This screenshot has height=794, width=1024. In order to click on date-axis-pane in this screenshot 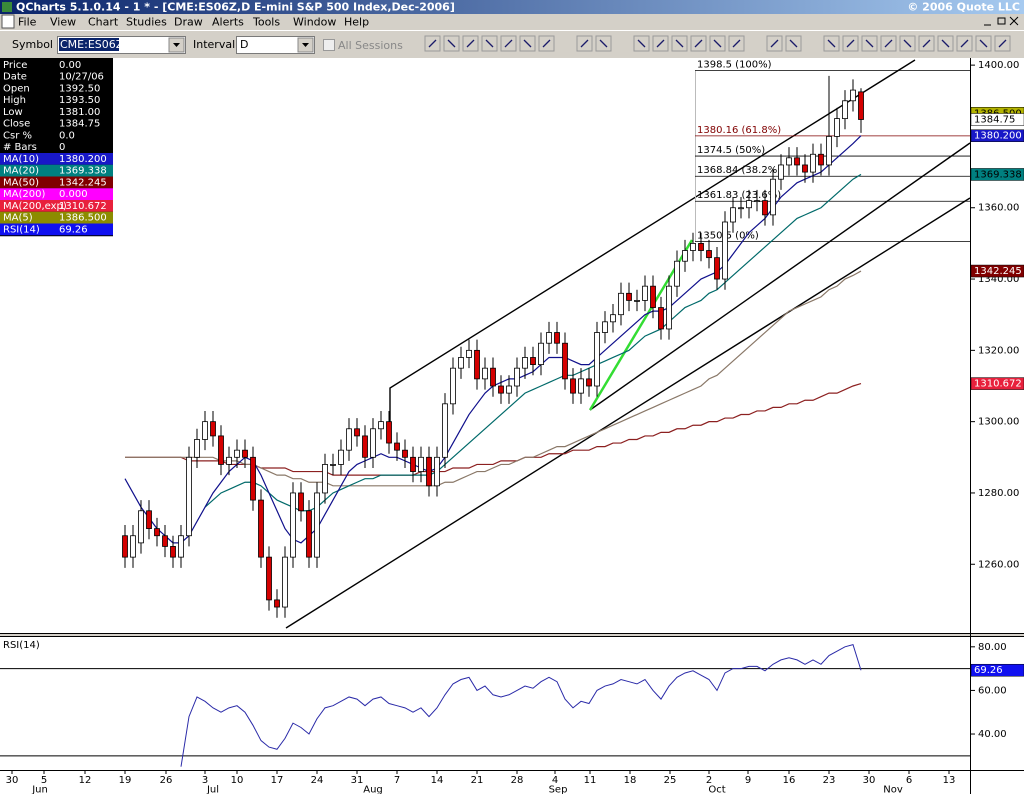, I will do `click(512, 782)`.